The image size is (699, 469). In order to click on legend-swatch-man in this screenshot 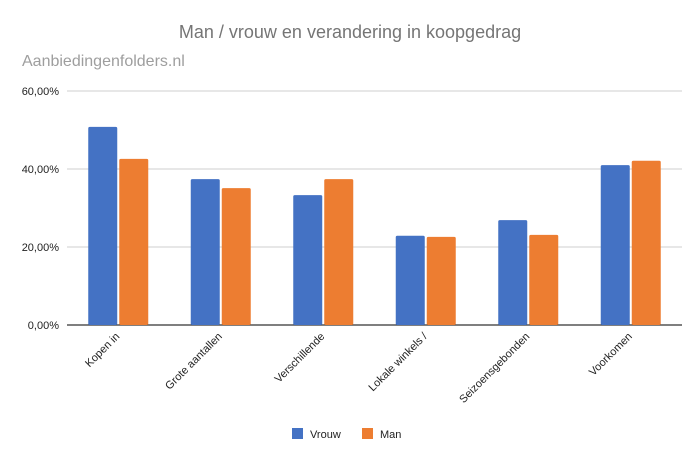, I will do `click(367, 433)`.